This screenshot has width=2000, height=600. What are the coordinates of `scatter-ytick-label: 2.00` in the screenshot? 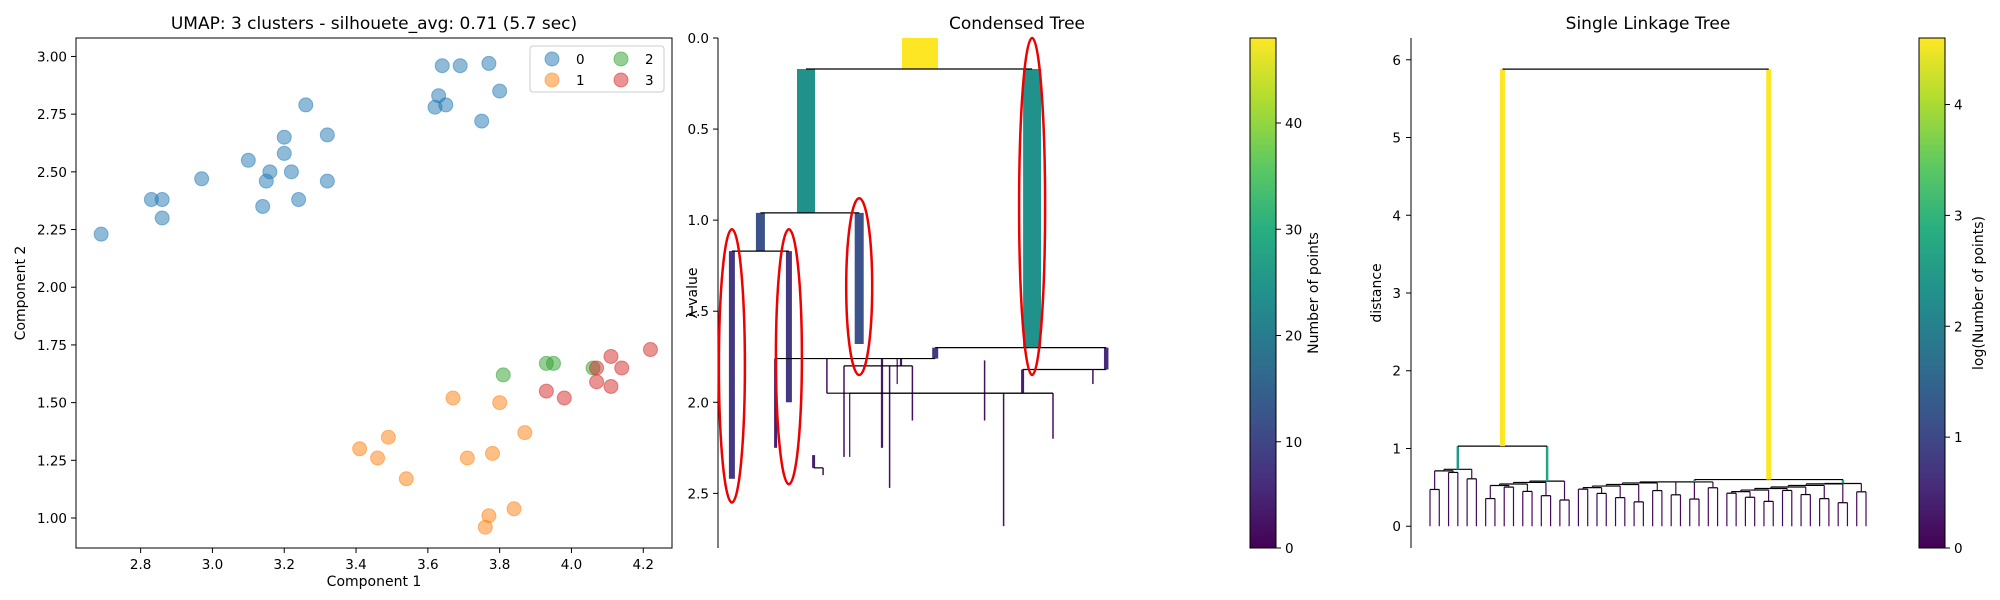 It's located at (52, 288).